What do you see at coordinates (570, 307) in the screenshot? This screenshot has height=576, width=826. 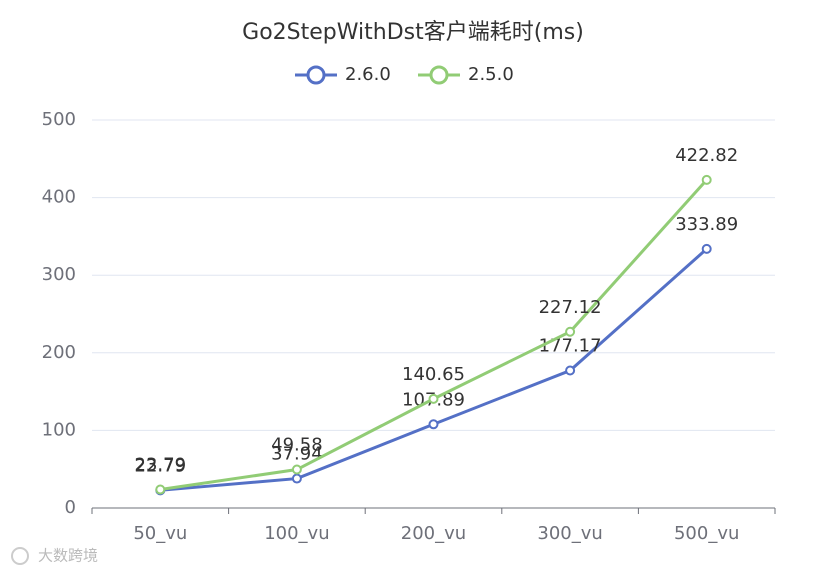 I see `data-label: 227.12` at bounding box center [570, 307].